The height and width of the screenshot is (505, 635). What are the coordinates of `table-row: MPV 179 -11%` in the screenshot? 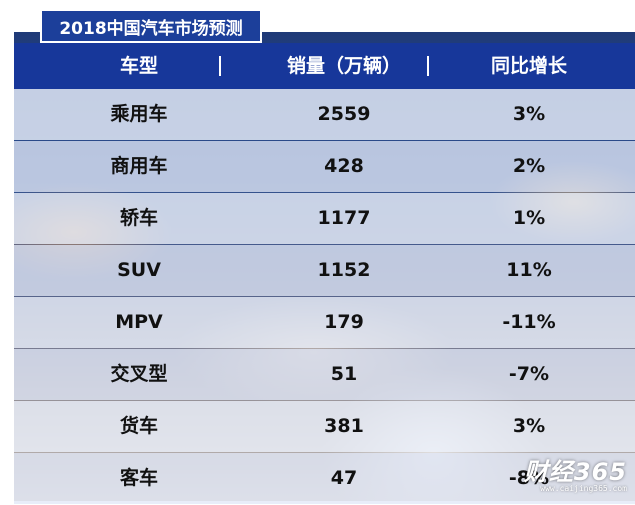 It's located at (324, 322).